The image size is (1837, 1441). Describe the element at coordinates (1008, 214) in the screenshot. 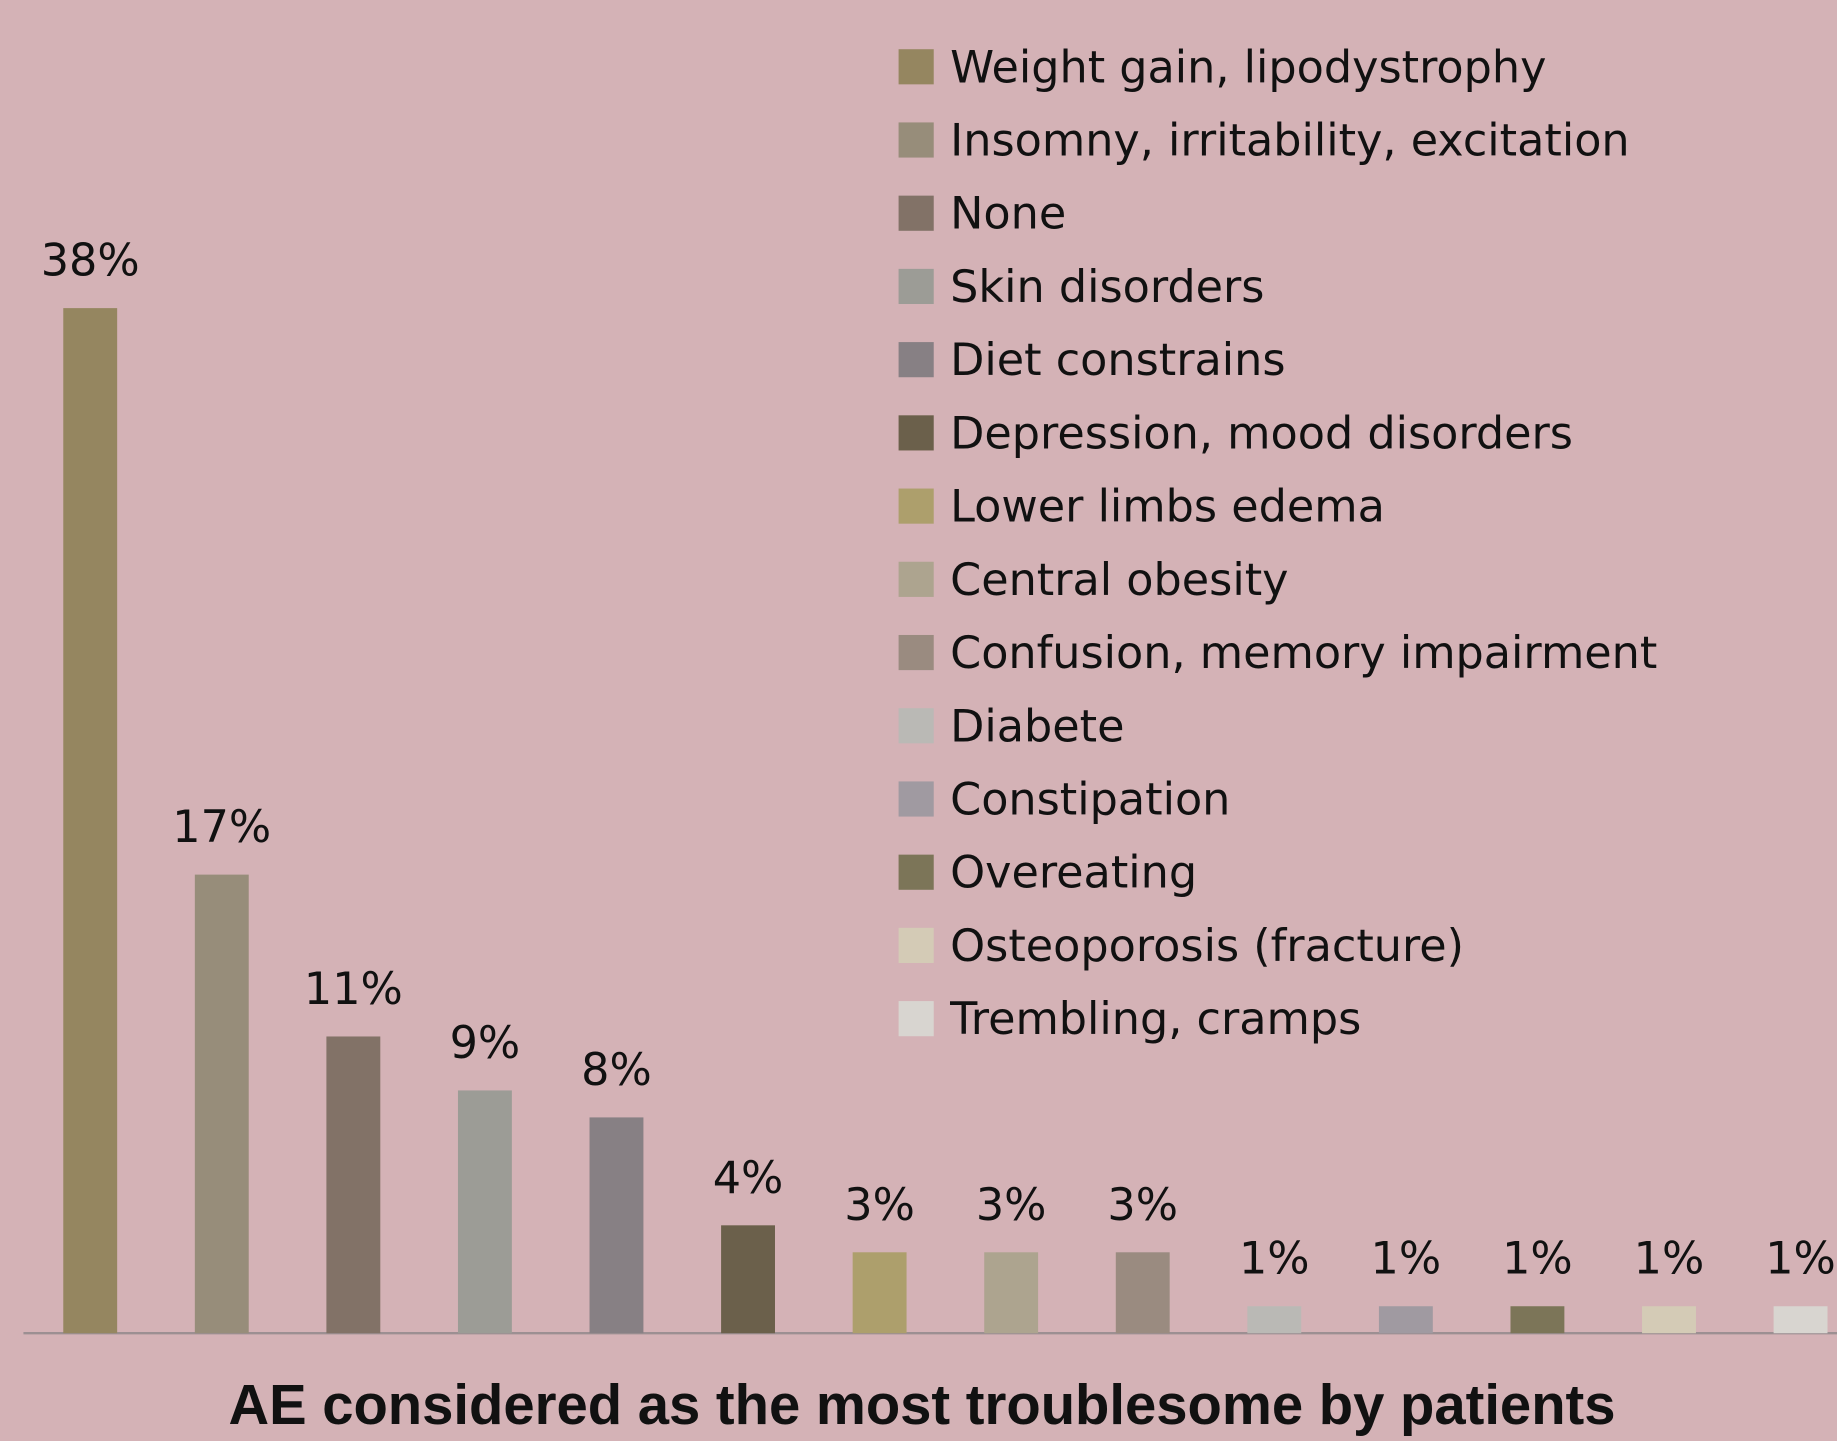

I see `legend-label: None` at that location.